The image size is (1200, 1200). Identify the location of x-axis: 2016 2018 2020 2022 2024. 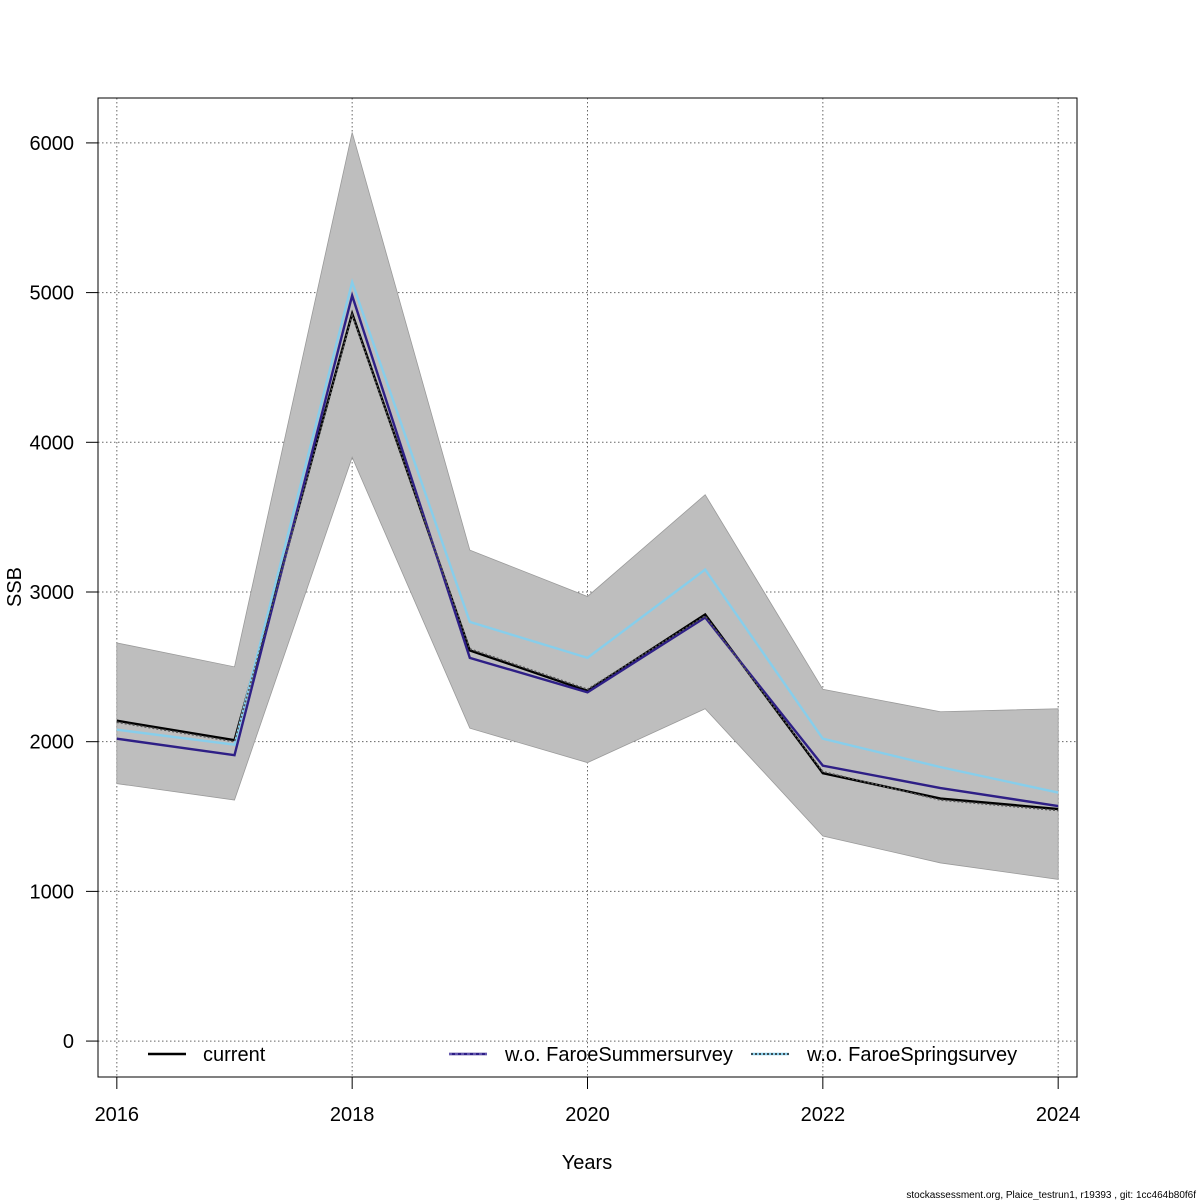
(588, 1101).